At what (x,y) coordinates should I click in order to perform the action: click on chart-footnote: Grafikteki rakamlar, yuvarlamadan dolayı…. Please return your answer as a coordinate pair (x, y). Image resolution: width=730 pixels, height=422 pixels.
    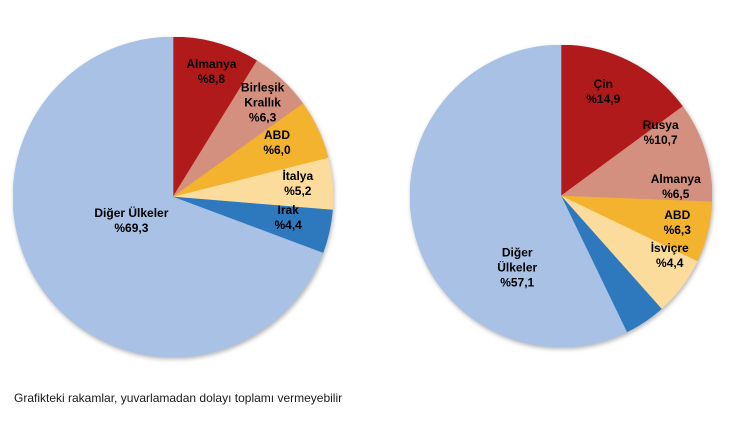
    Looking at the image, I should click on (178, 398).